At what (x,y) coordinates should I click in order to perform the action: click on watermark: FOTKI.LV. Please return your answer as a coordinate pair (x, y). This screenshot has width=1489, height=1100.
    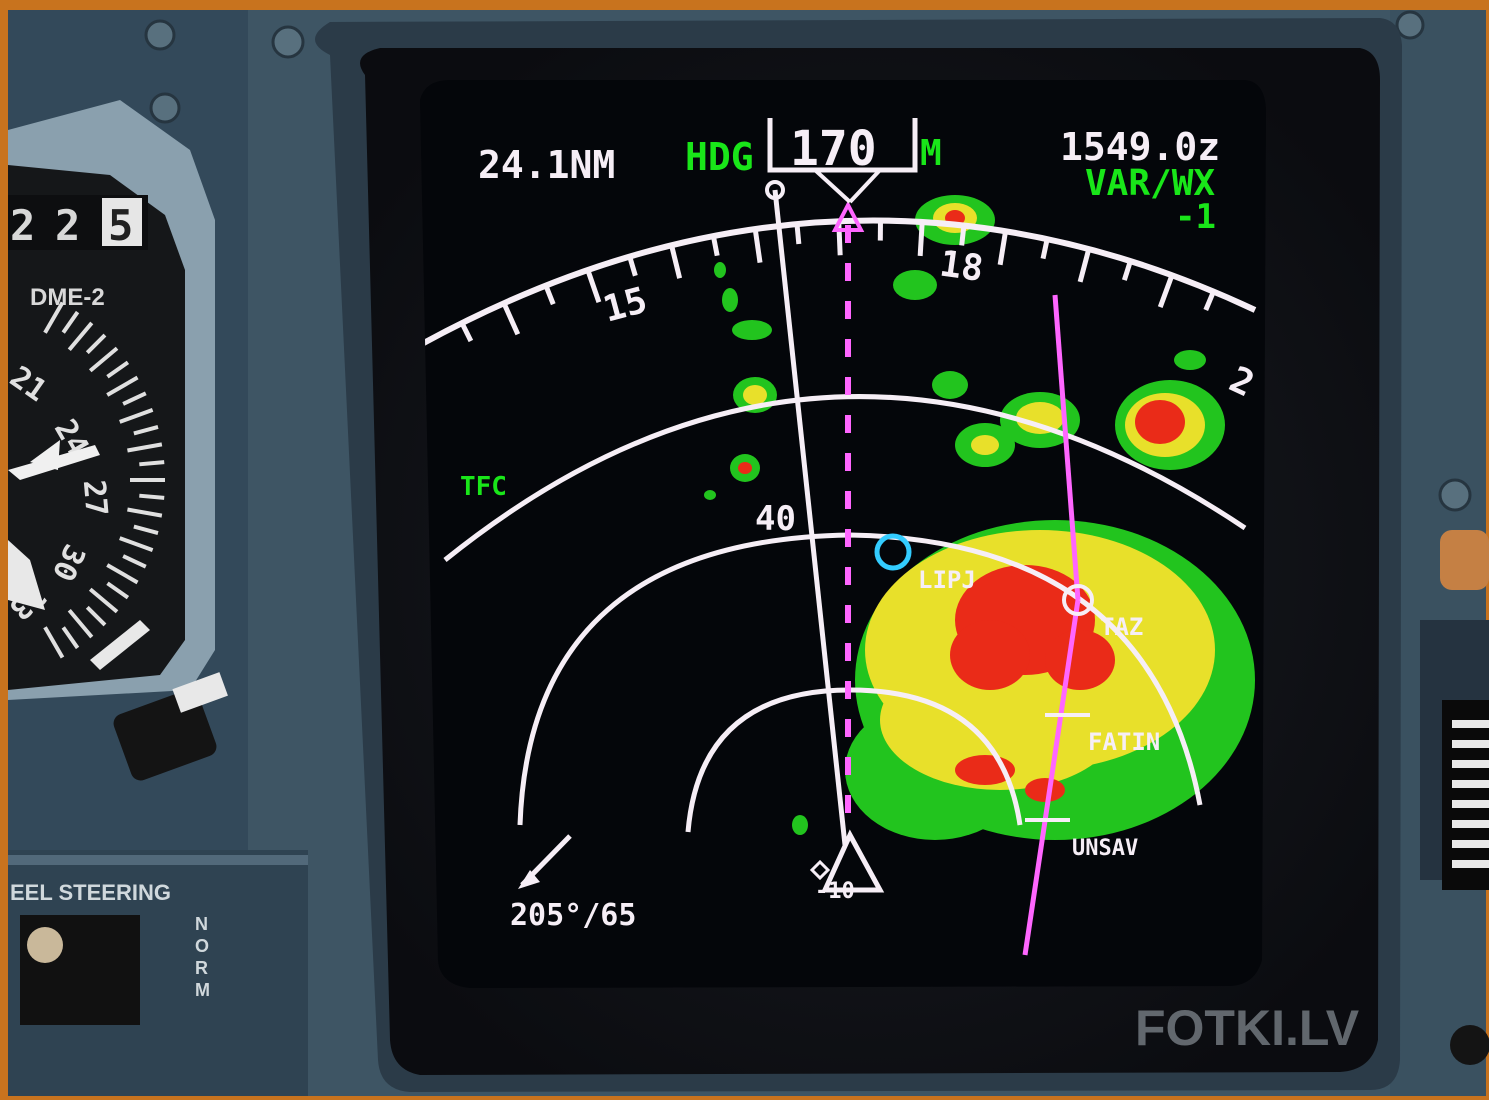
    Looking at the image, I should click on (1247, 1028).